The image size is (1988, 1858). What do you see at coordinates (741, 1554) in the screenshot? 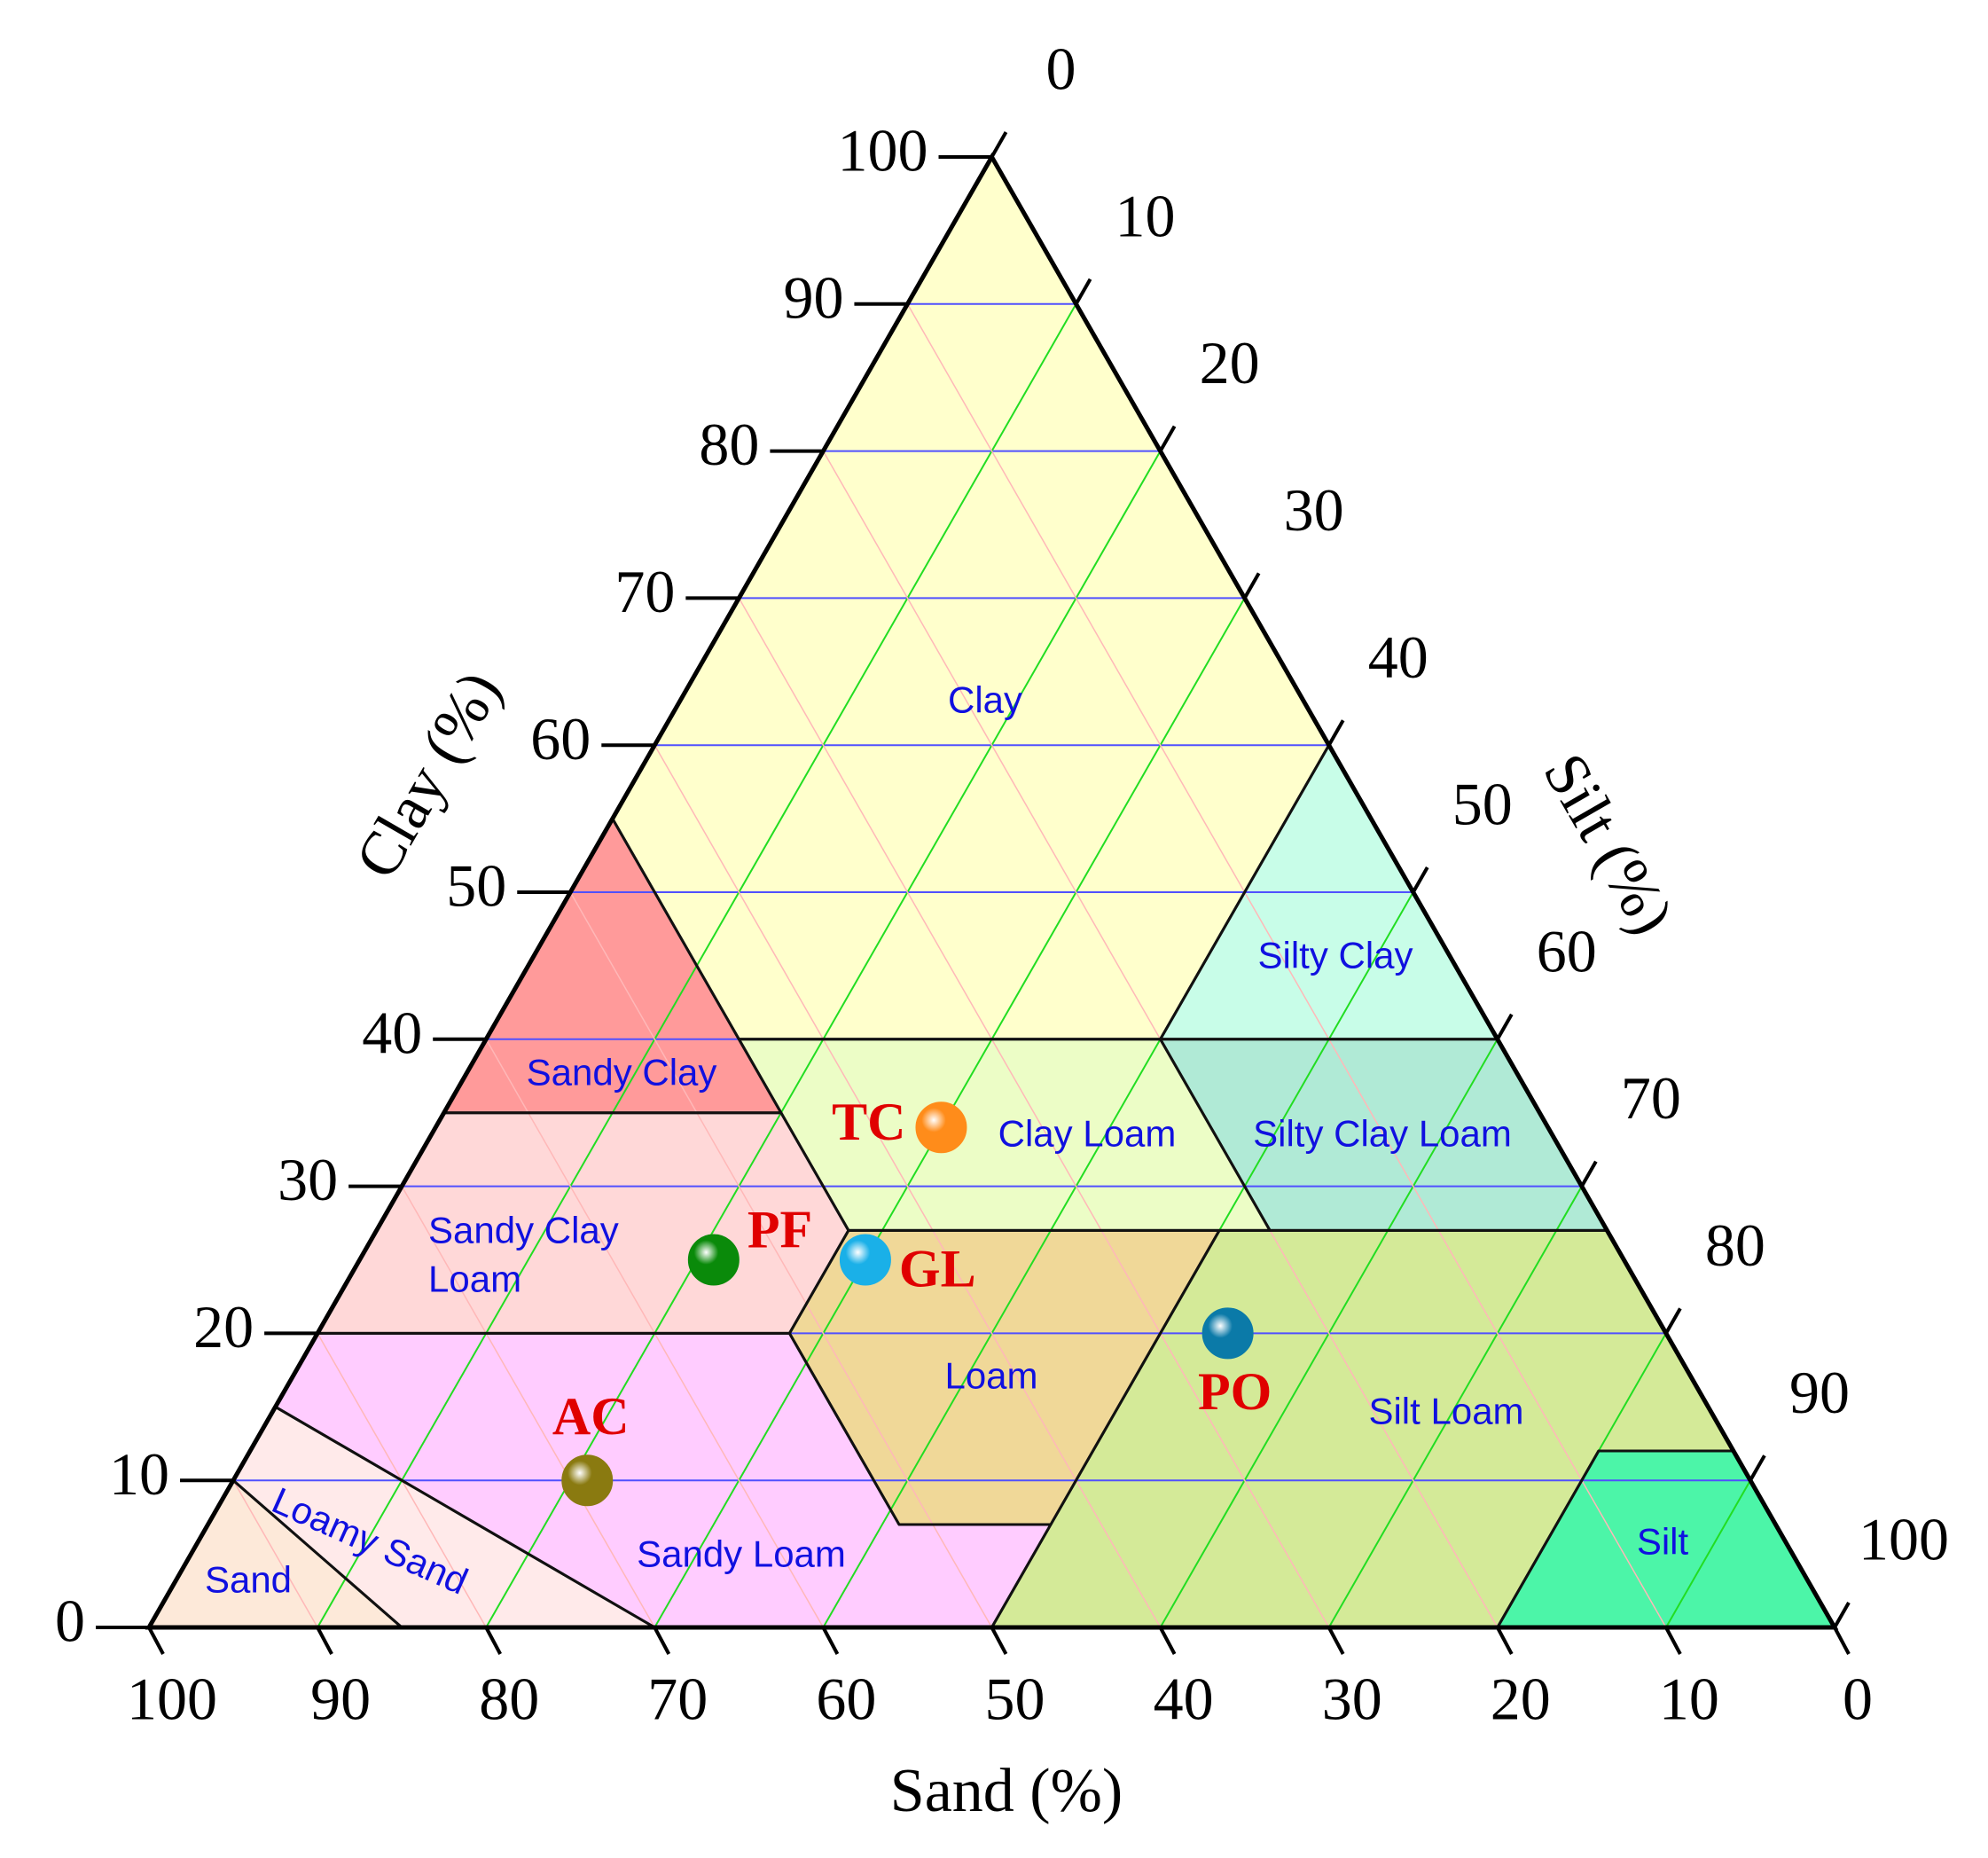
I see `region-label: Sandy Loam` at bounding box center [741, 1554].